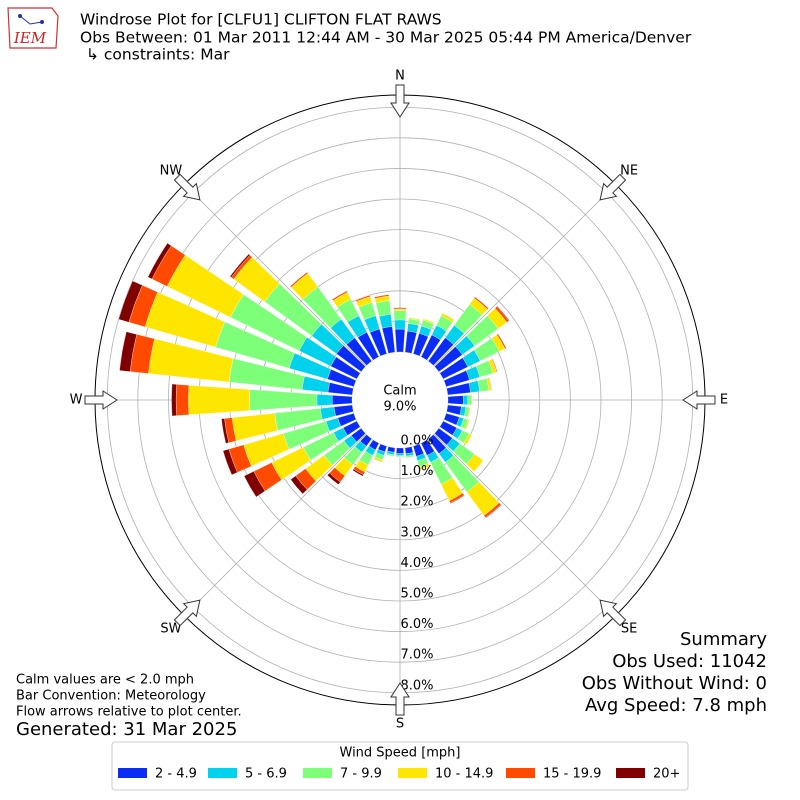 This screenshot has height=800, width=800. I want to click on r-tick-label: 5.0%, so click(416, 593).